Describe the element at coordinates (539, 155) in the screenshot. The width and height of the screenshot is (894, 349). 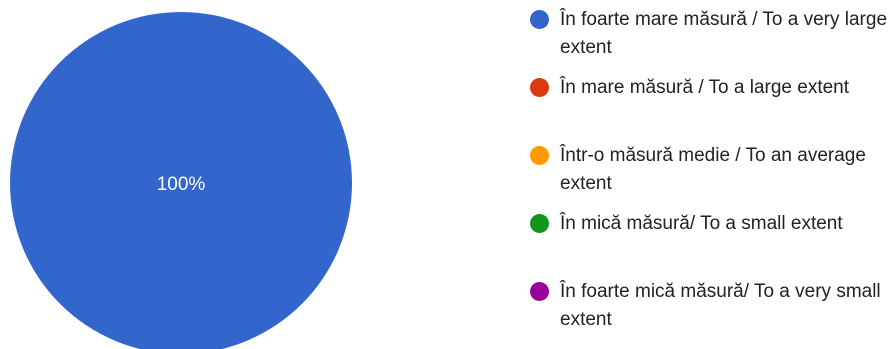
I see `legend-swatch-average` at that location.